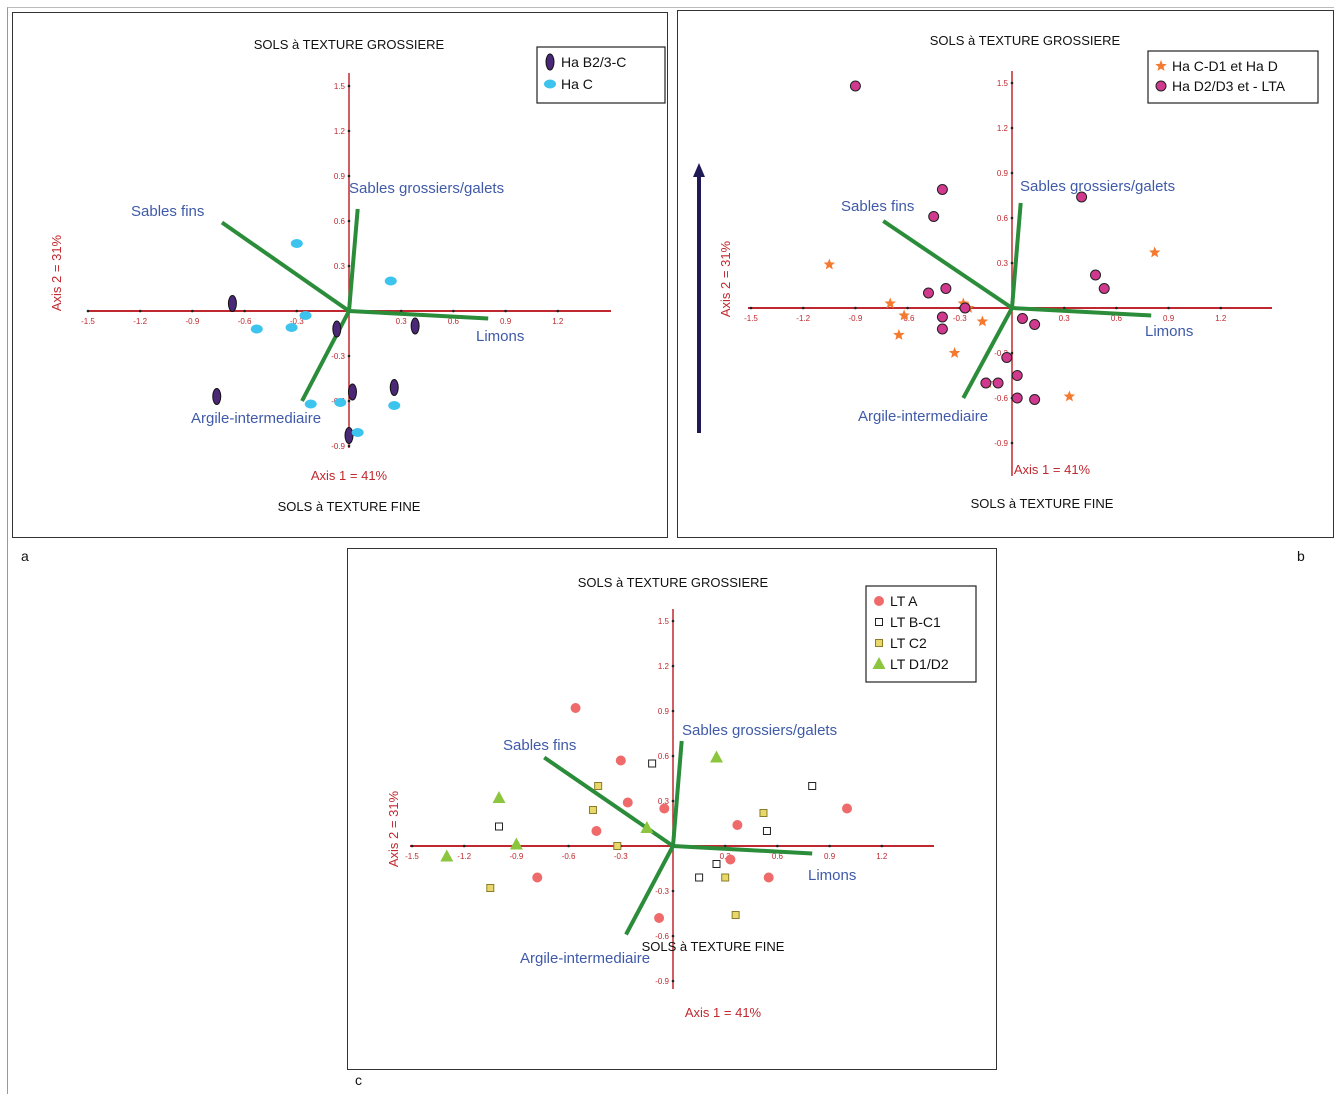  What do you see at coordinates (856, 318) in the screenshot?
I see `x-tick-label: -0.9` at bounding box center [856, 318].